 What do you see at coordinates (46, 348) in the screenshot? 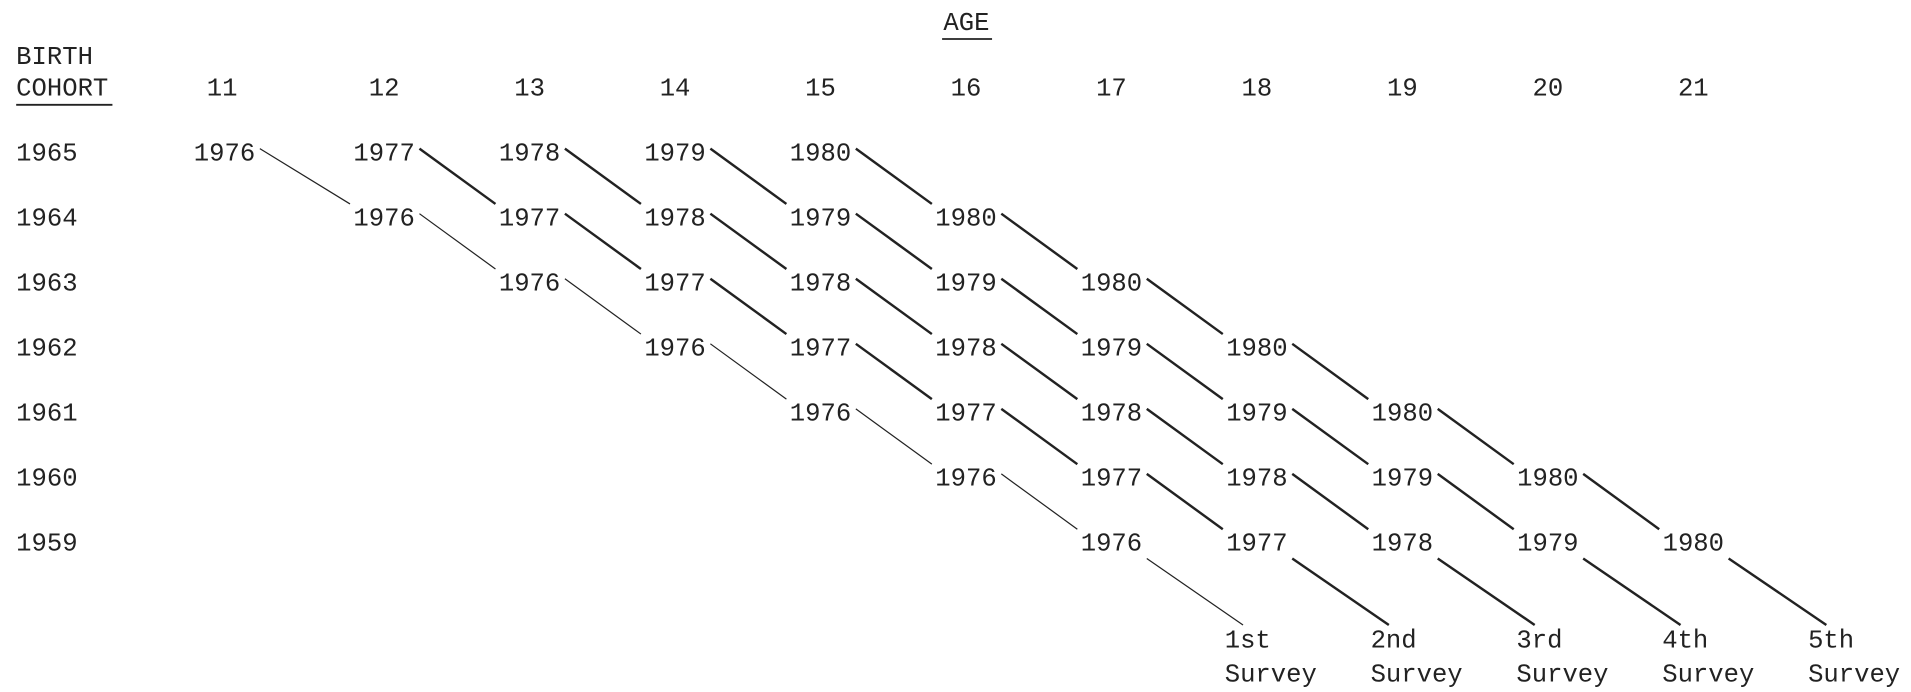
I see `cohort-label: 1962` at bounding box center [46, 348].